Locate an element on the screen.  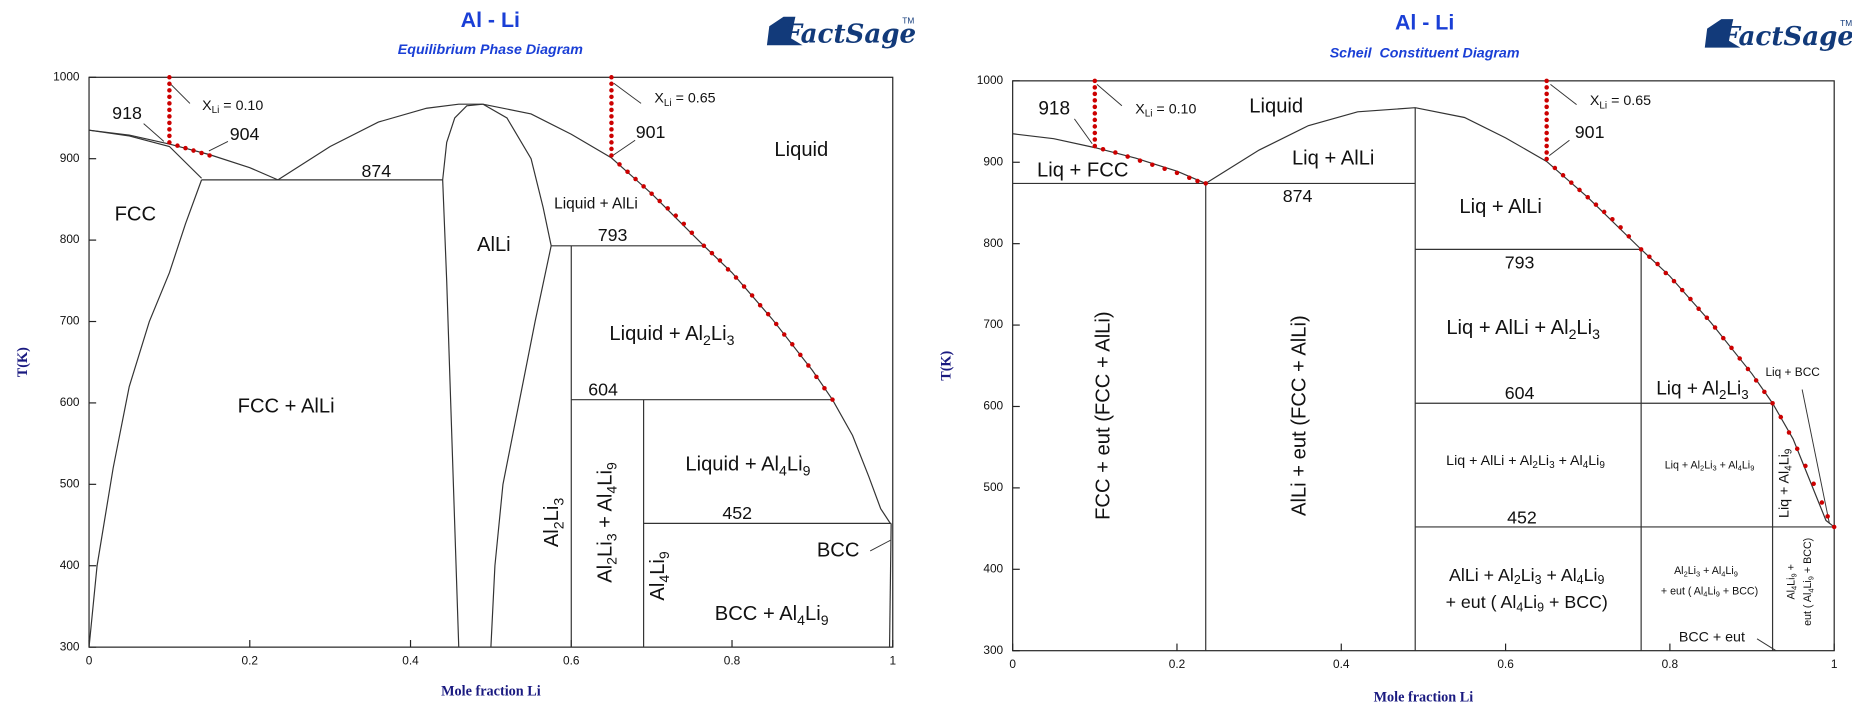
x-axis-label: Mole fraction Li is located at coordinates (491, 692).